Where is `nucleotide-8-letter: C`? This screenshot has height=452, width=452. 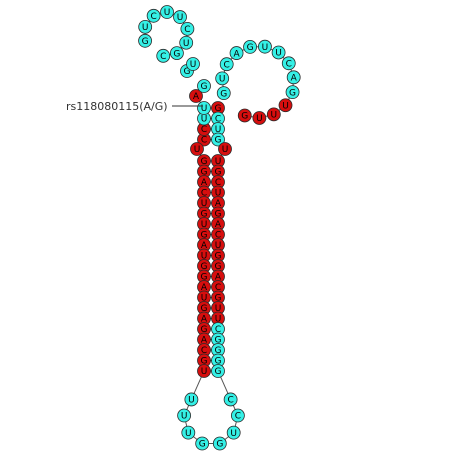
nucleotide-8-letter: C is located at coordinates (163, 57).